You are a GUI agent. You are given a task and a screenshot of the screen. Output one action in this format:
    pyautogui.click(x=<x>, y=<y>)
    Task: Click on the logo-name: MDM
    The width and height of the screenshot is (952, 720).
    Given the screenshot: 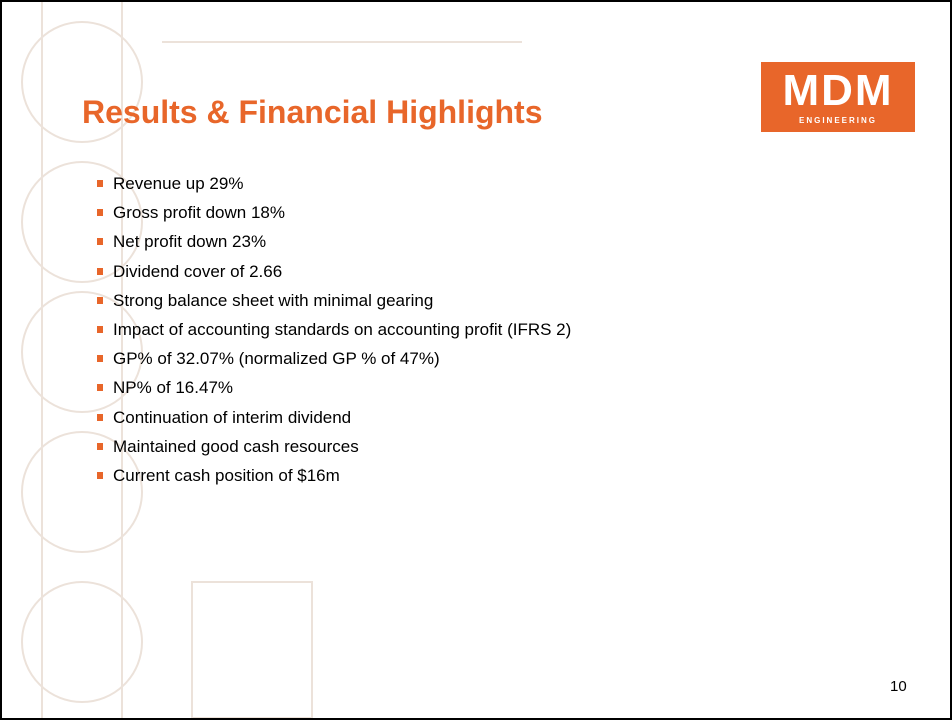 What is the action you would take?
    pyautogui.click(x=838, y=90)
    